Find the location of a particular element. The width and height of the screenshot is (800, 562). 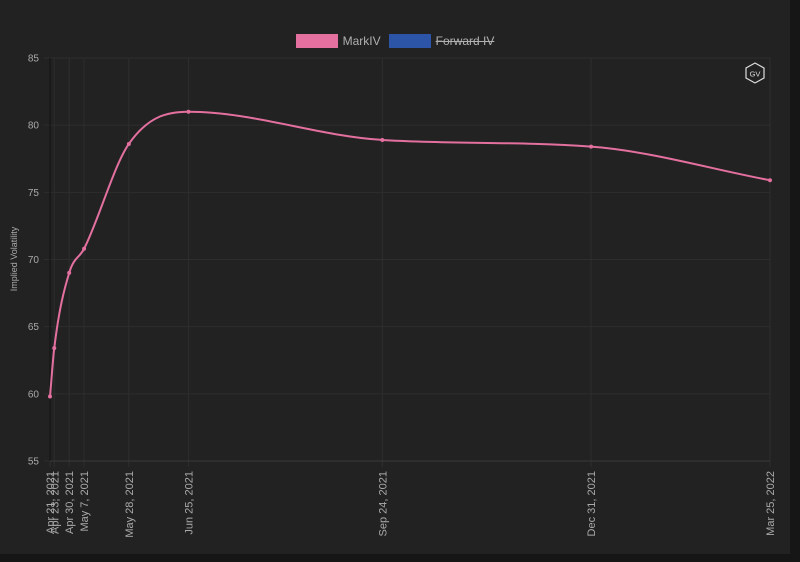

x-tick-label: Apr 23, 2021 is located at coordinates (55, 502).